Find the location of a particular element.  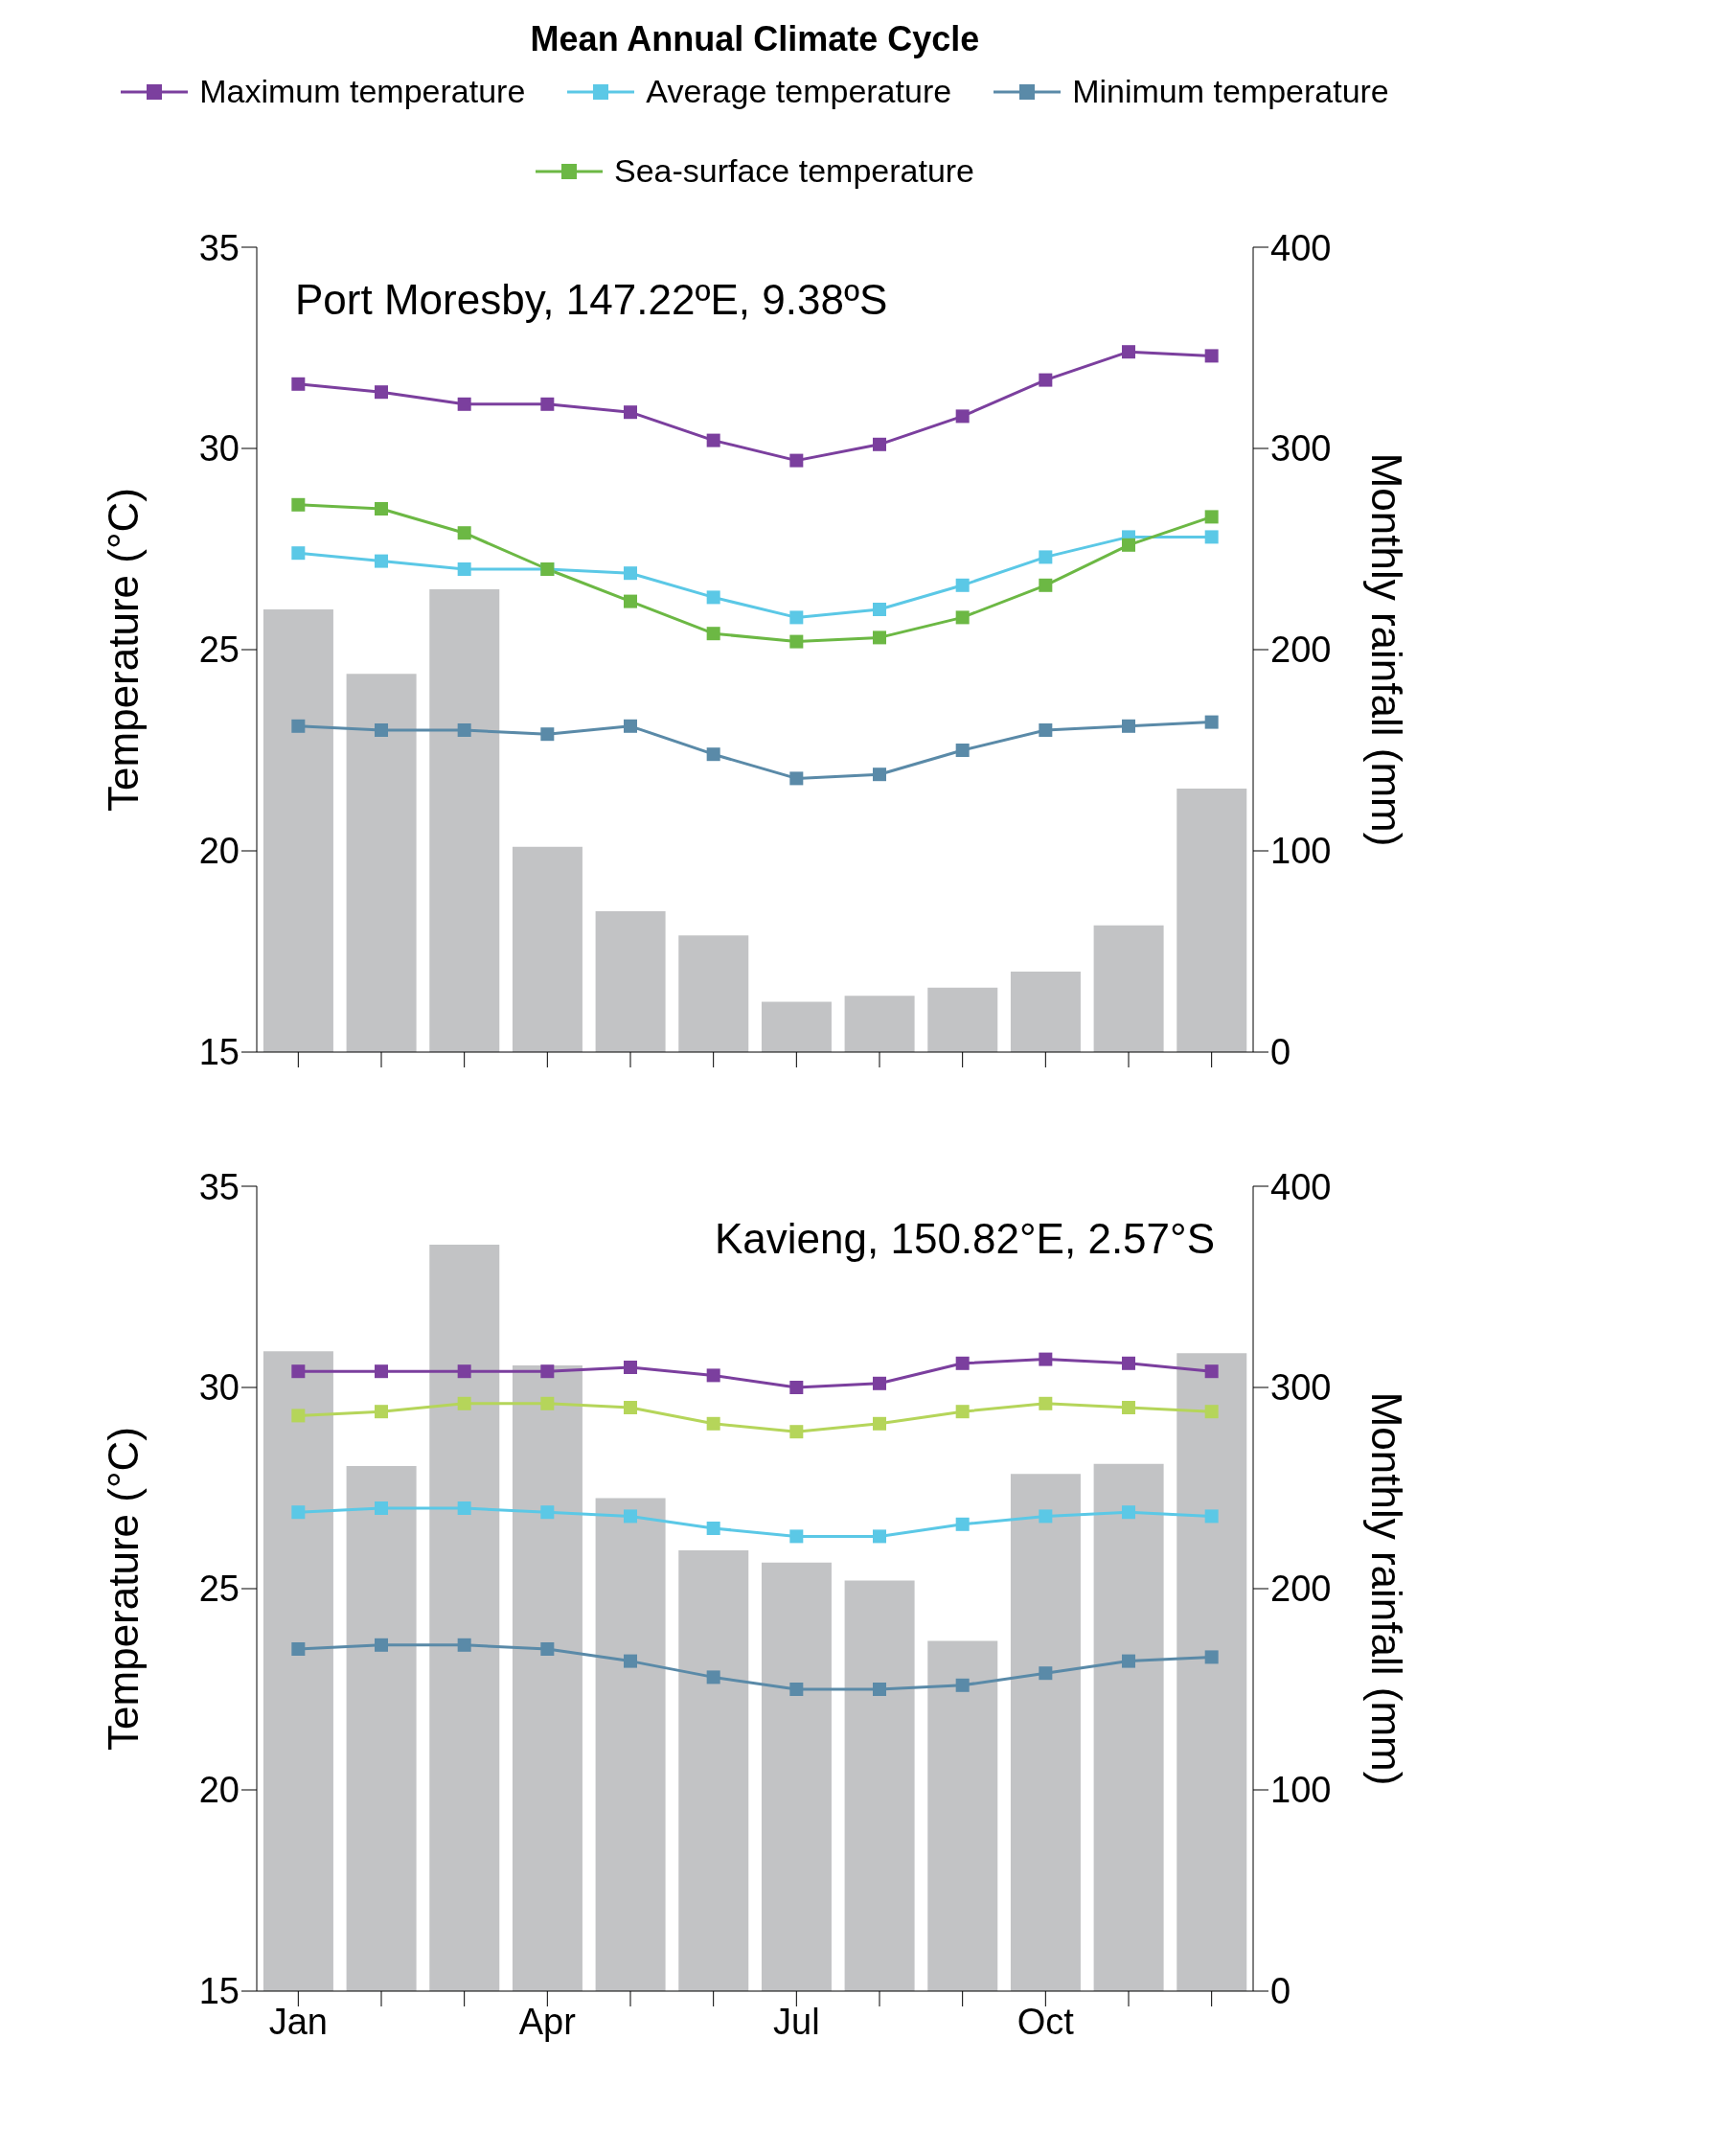

y-tick-label: 15 is located at coordinates (219, 1053).